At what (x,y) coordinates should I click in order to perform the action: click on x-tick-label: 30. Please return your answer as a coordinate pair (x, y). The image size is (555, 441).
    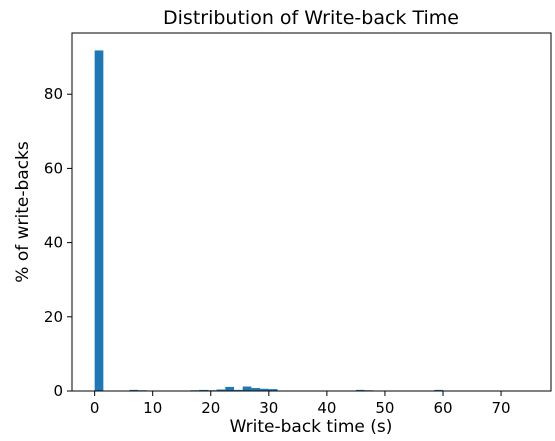
    Looking at the image, I should click on (268, 408).